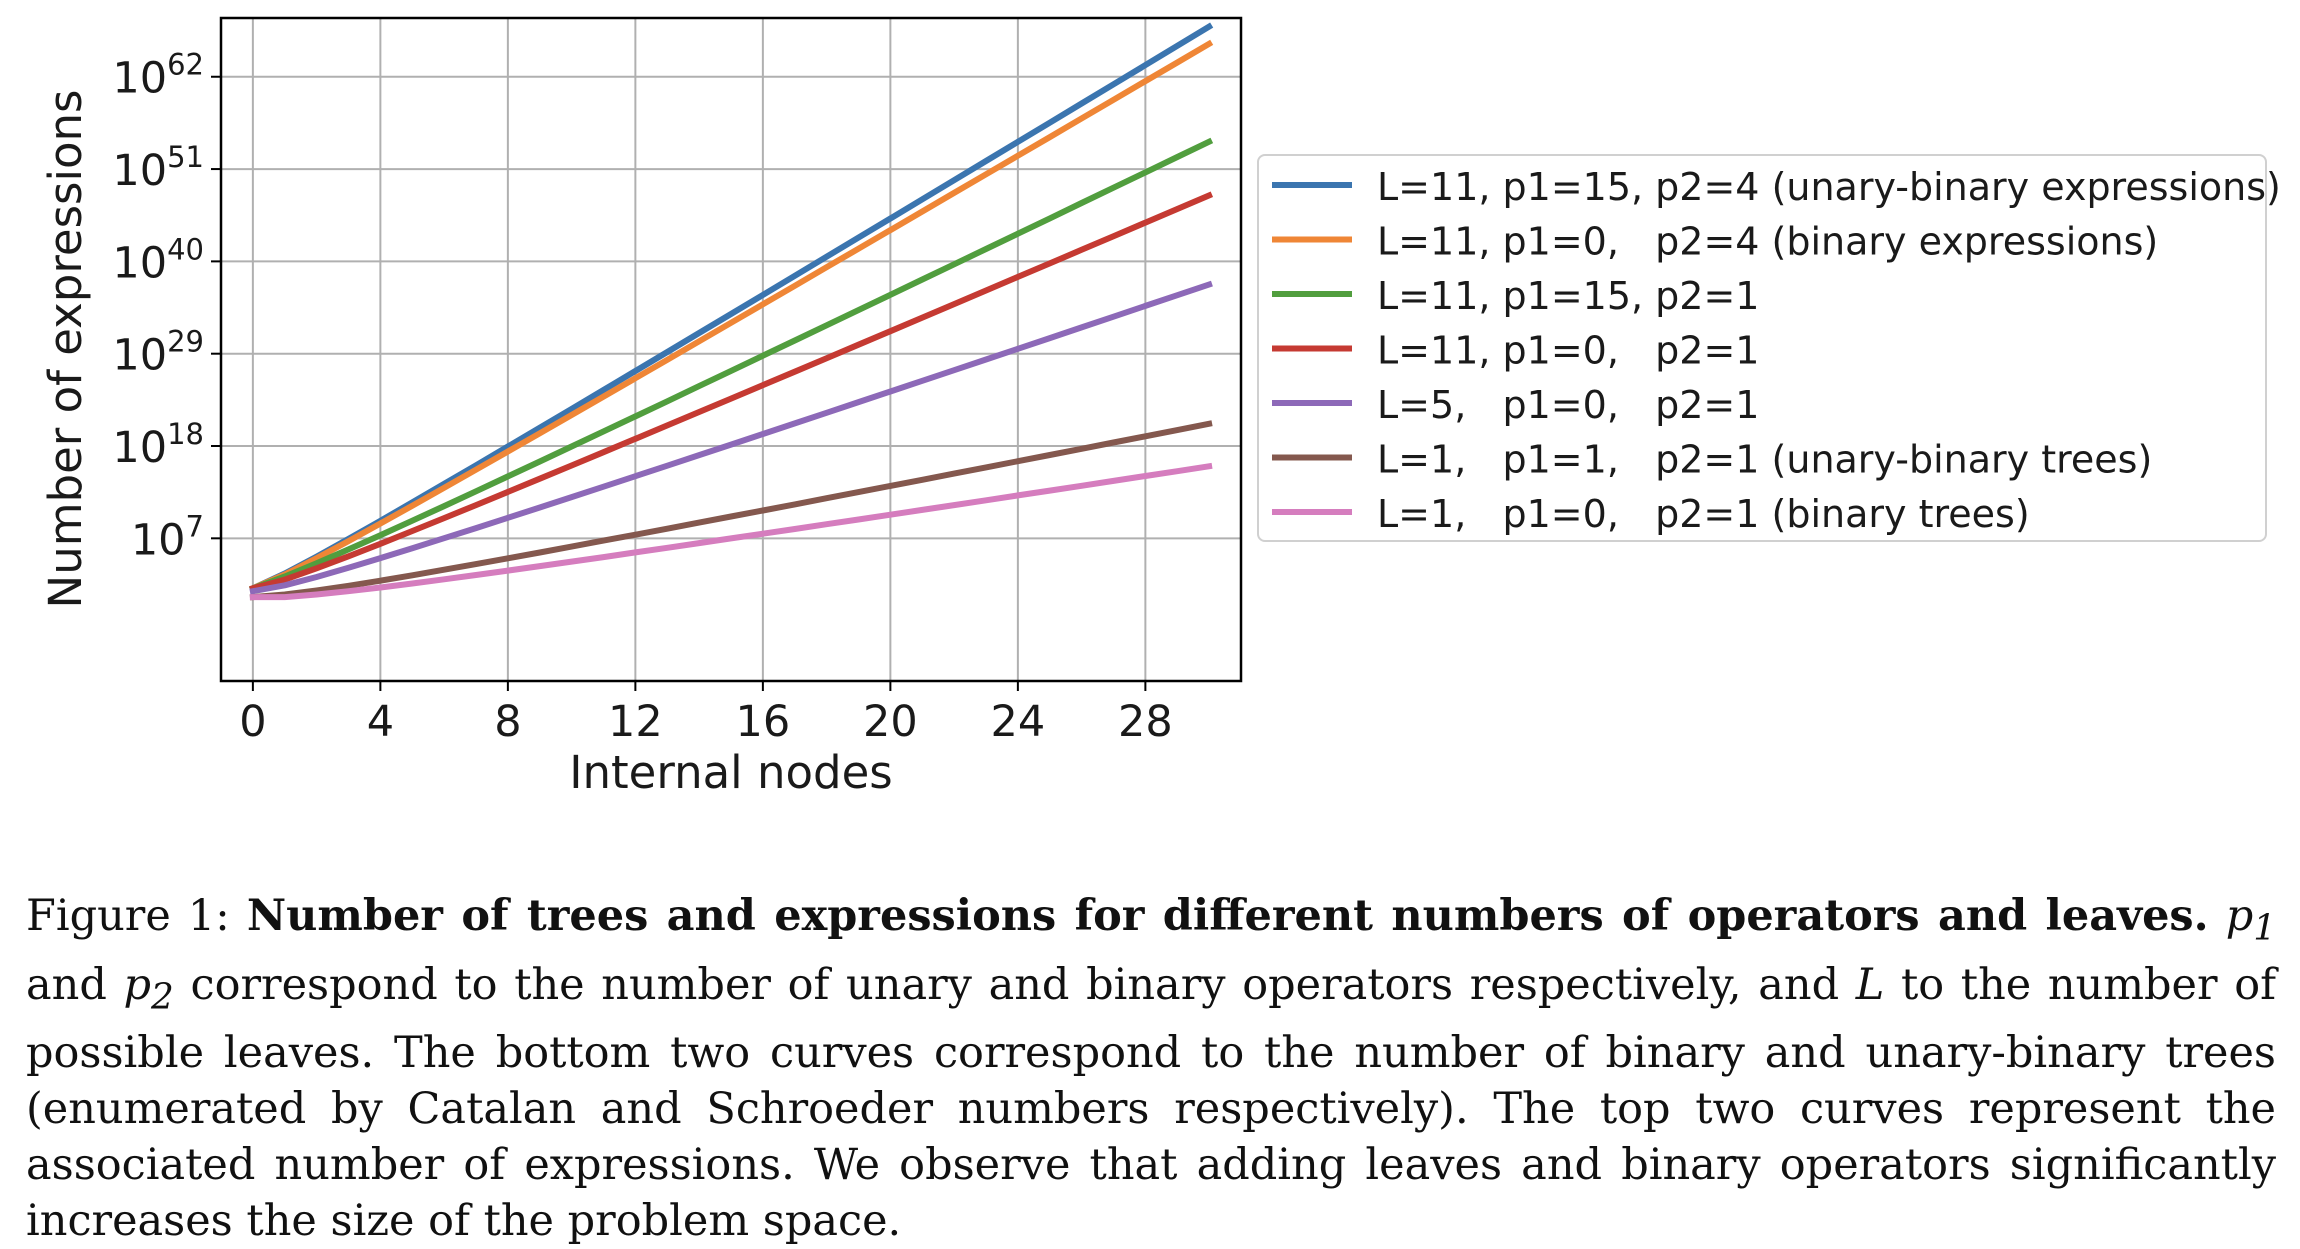 This screenshot has height=1249, width=2300. What do you see at coordinates (2251, 920) in the screenshot?
I see `caption-p1: p1` at bounding box center [2251, 920].